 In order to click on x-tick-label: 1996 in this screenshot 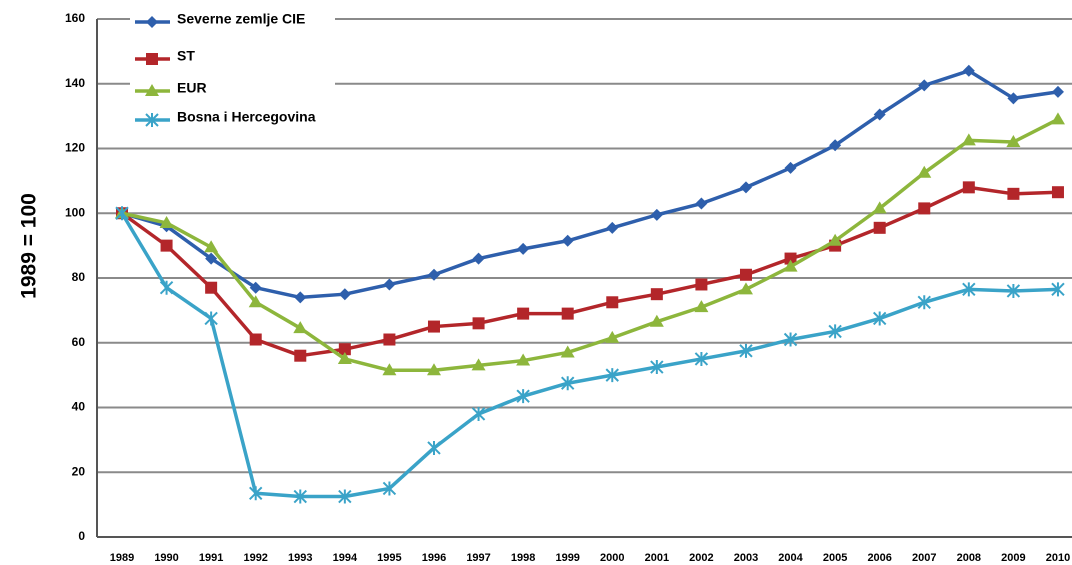, I will do `click(434, 558)`.